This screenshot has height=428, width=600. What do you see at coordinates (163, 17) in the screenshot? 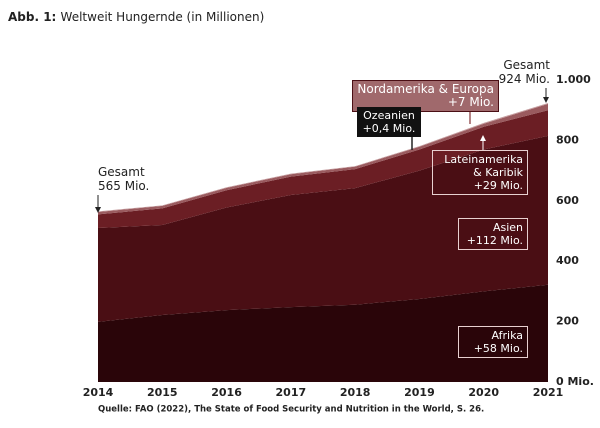
I see `title-text: Weltweit Hungernde (in Millionen)` at bounding box center [163, 17].